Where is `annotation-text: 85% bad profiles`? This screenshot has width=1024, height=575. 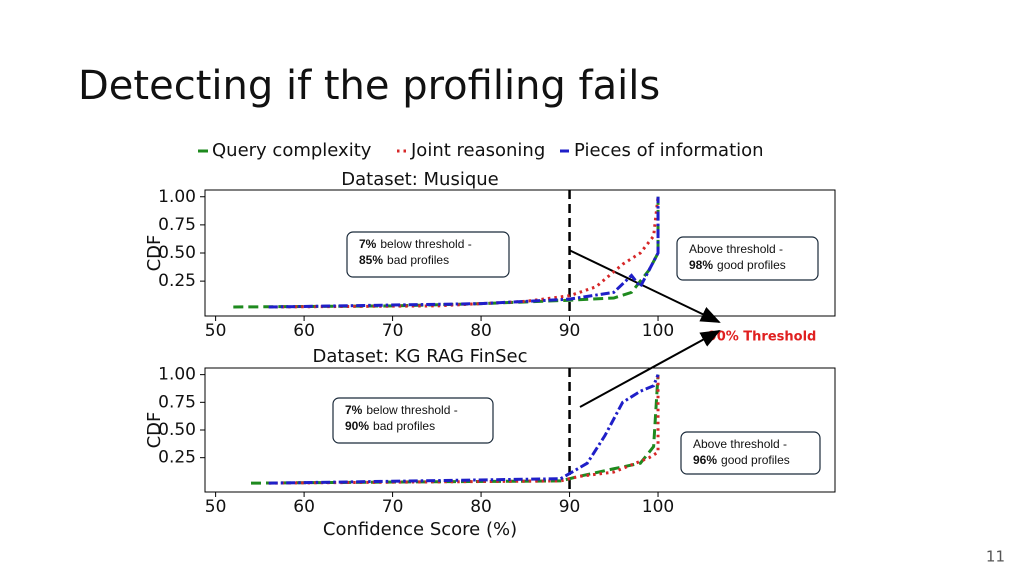
annotation-text: 85% bad profiles is located at coordinates (404, 260).